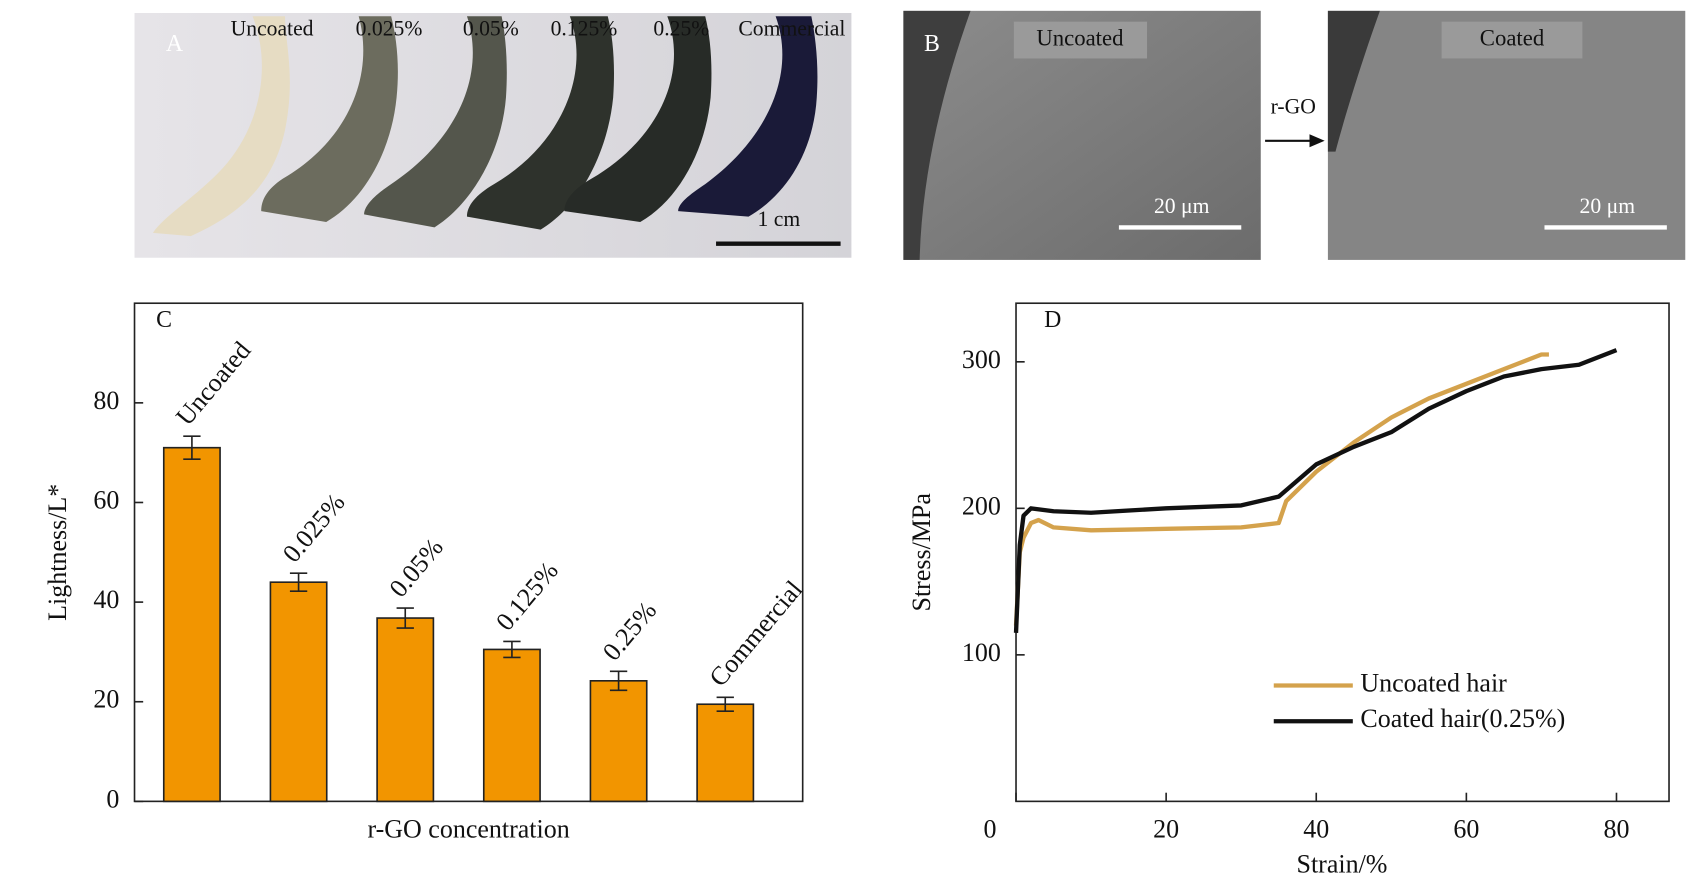 This screenshot has width=1692, height=888. I want to click on bar-label: 0.025%, so click(314, 528).